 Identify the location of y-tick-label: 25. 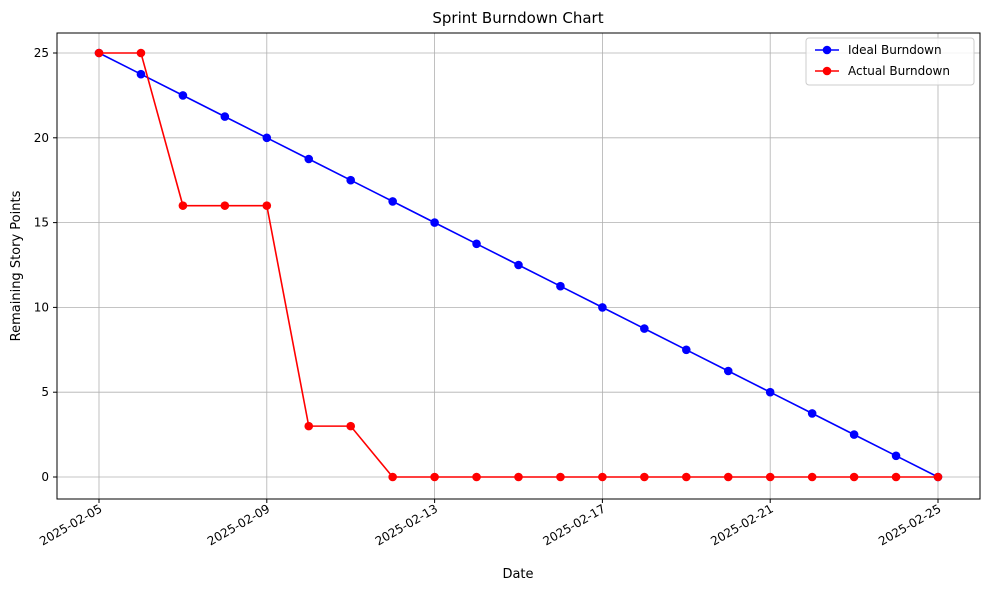
(41, 53).